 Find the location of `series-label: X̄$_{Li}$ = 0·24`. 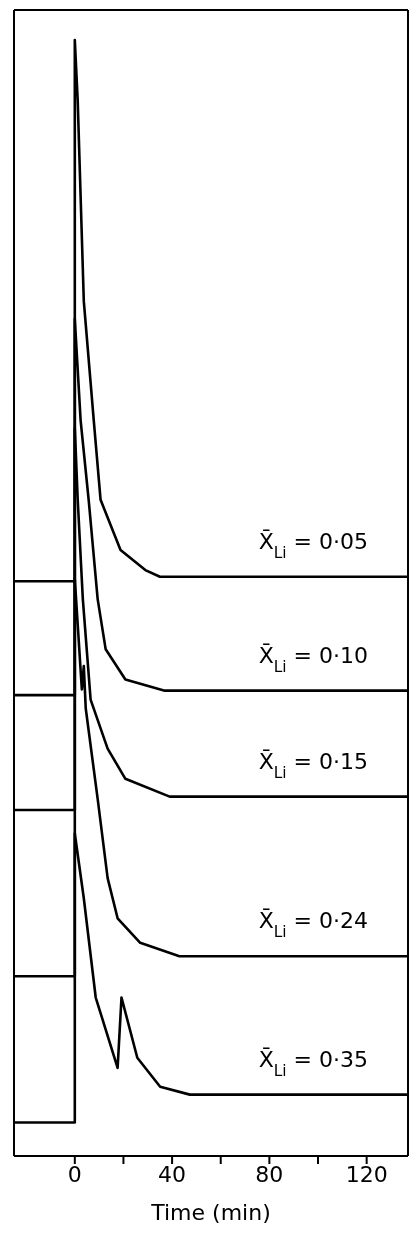

series-label: X̄$_{Li}$ = 0·24 is located at coordinates (313, 925).